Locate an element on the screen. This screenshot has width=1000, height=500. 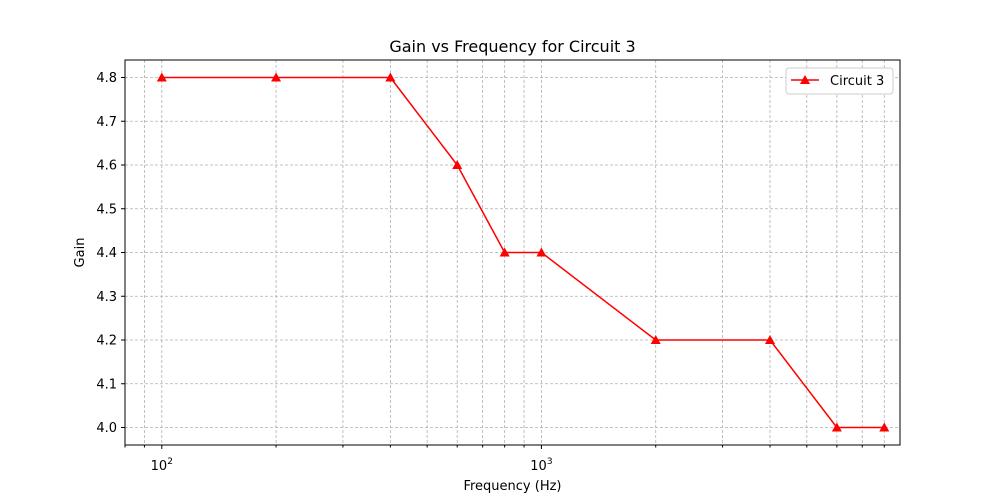
legend: Circuit 3 is located at coordinates (839, 81).